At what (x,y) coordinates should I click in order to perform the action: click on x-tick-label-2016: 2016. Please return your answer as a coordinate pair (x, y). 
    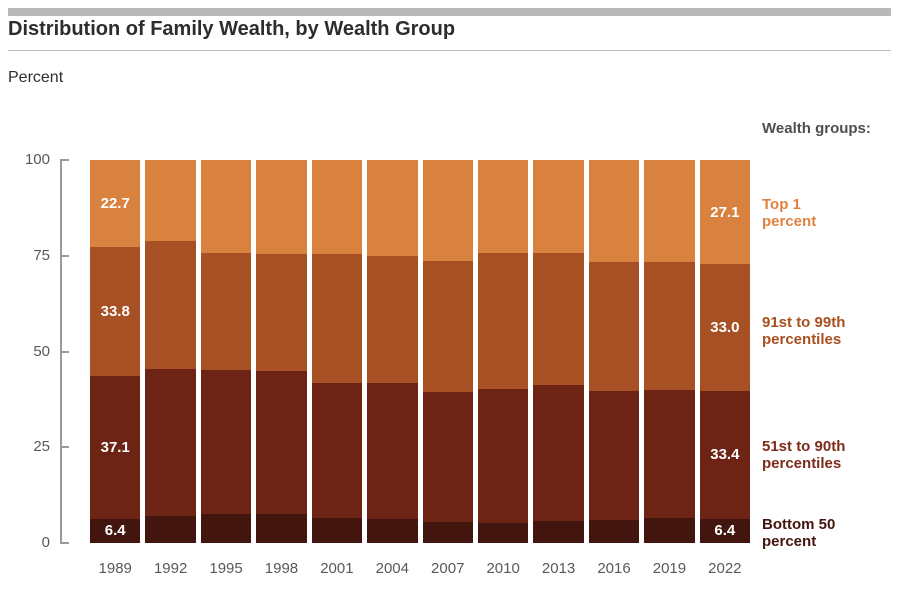
    Looking at the image, I should click on (614, 568).